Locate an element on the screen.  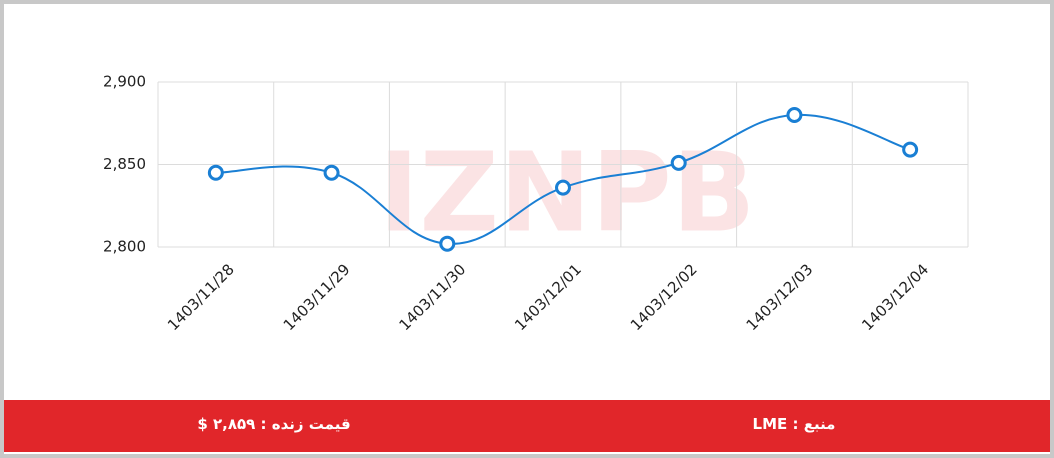
footer: قیمت زنده : ۲,۸۵۹ $ منبع : LME is located at coordinates (527, 426).